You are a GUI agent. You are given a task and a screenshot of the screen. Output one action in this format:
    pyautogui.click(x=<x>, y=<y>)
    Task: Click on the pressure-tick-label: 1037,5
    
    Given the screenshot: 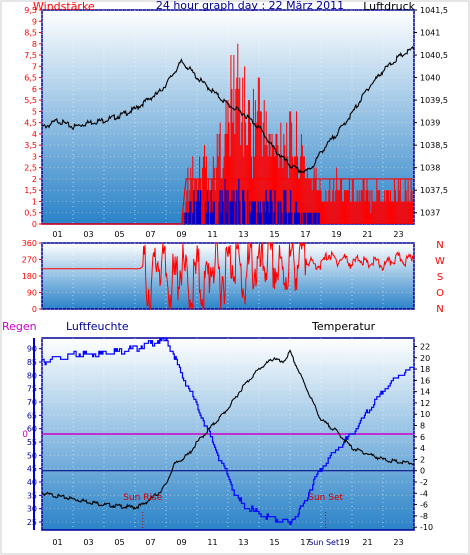 What is the action you would take?
    pyautogui.click(x=434, y=190)
    